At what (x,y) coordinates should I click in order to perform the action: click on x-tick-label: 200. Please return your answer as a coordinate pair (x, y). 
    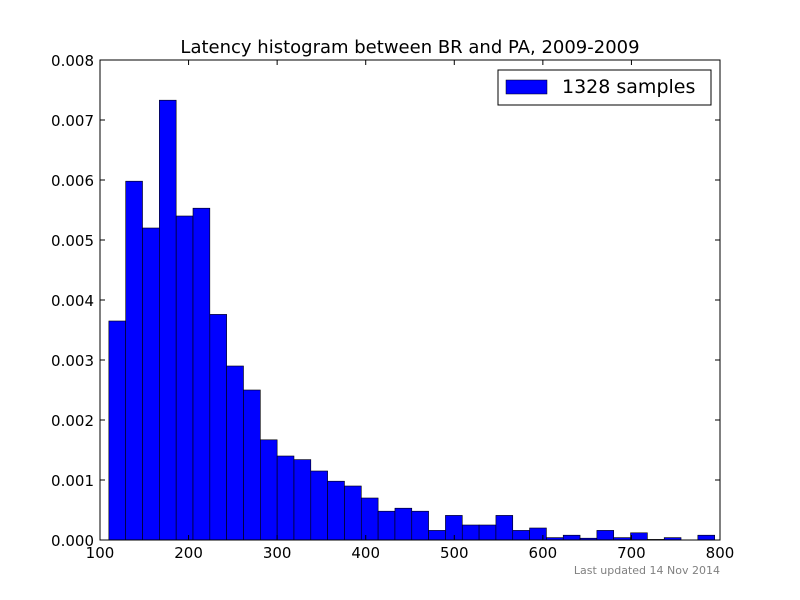
    Looking at the image, I should click on (188, 553).